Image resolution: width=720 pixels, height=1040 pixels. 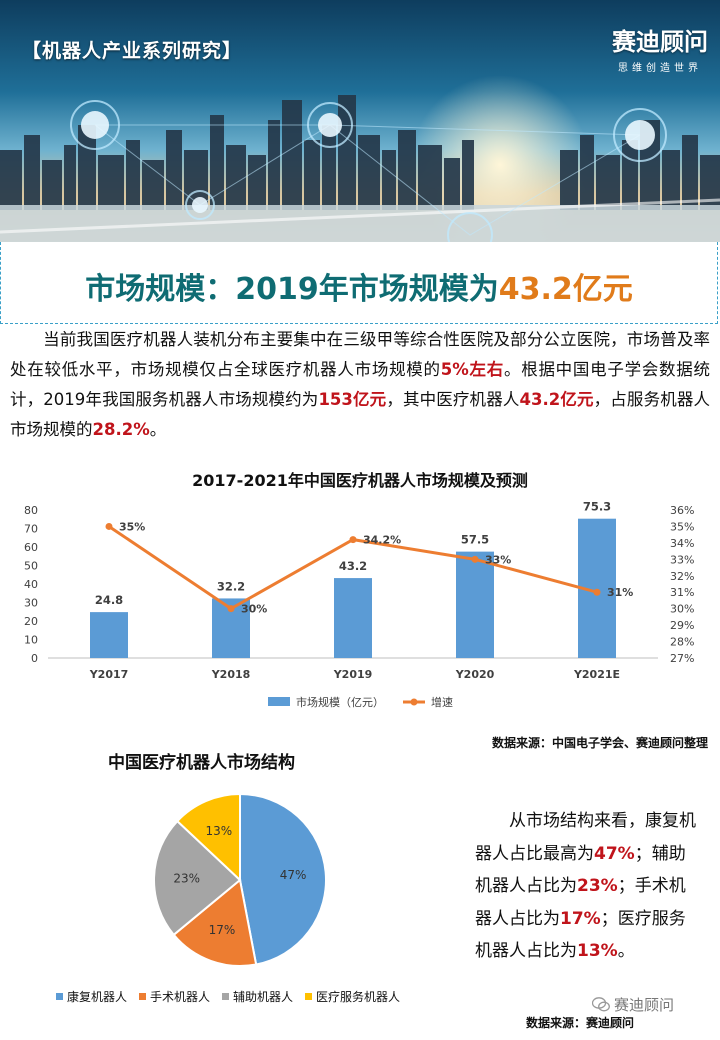 I want to click on structure-text-3: ；手术机器人占比为, so click(x=580, y=902).